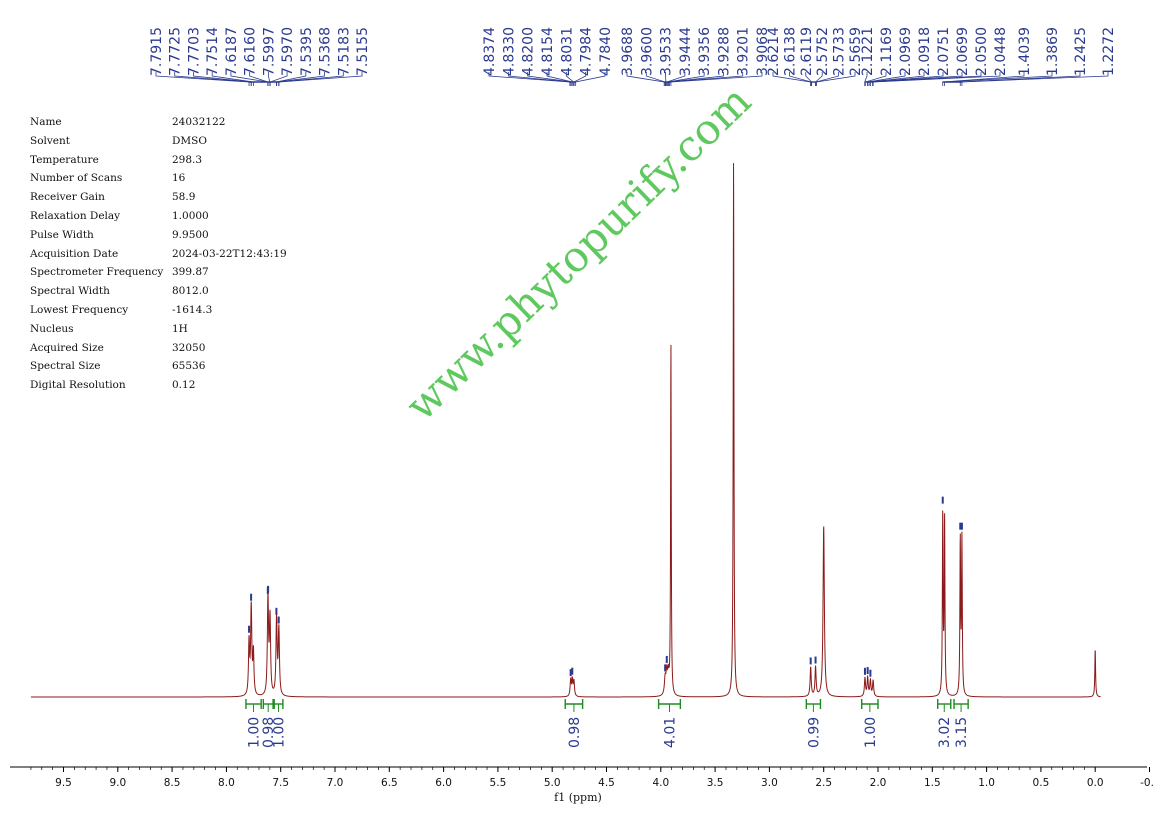  Describe the element at coordinates (65, 366) in the screenshot. I see `parameter-key: Spectral Size` at that location.